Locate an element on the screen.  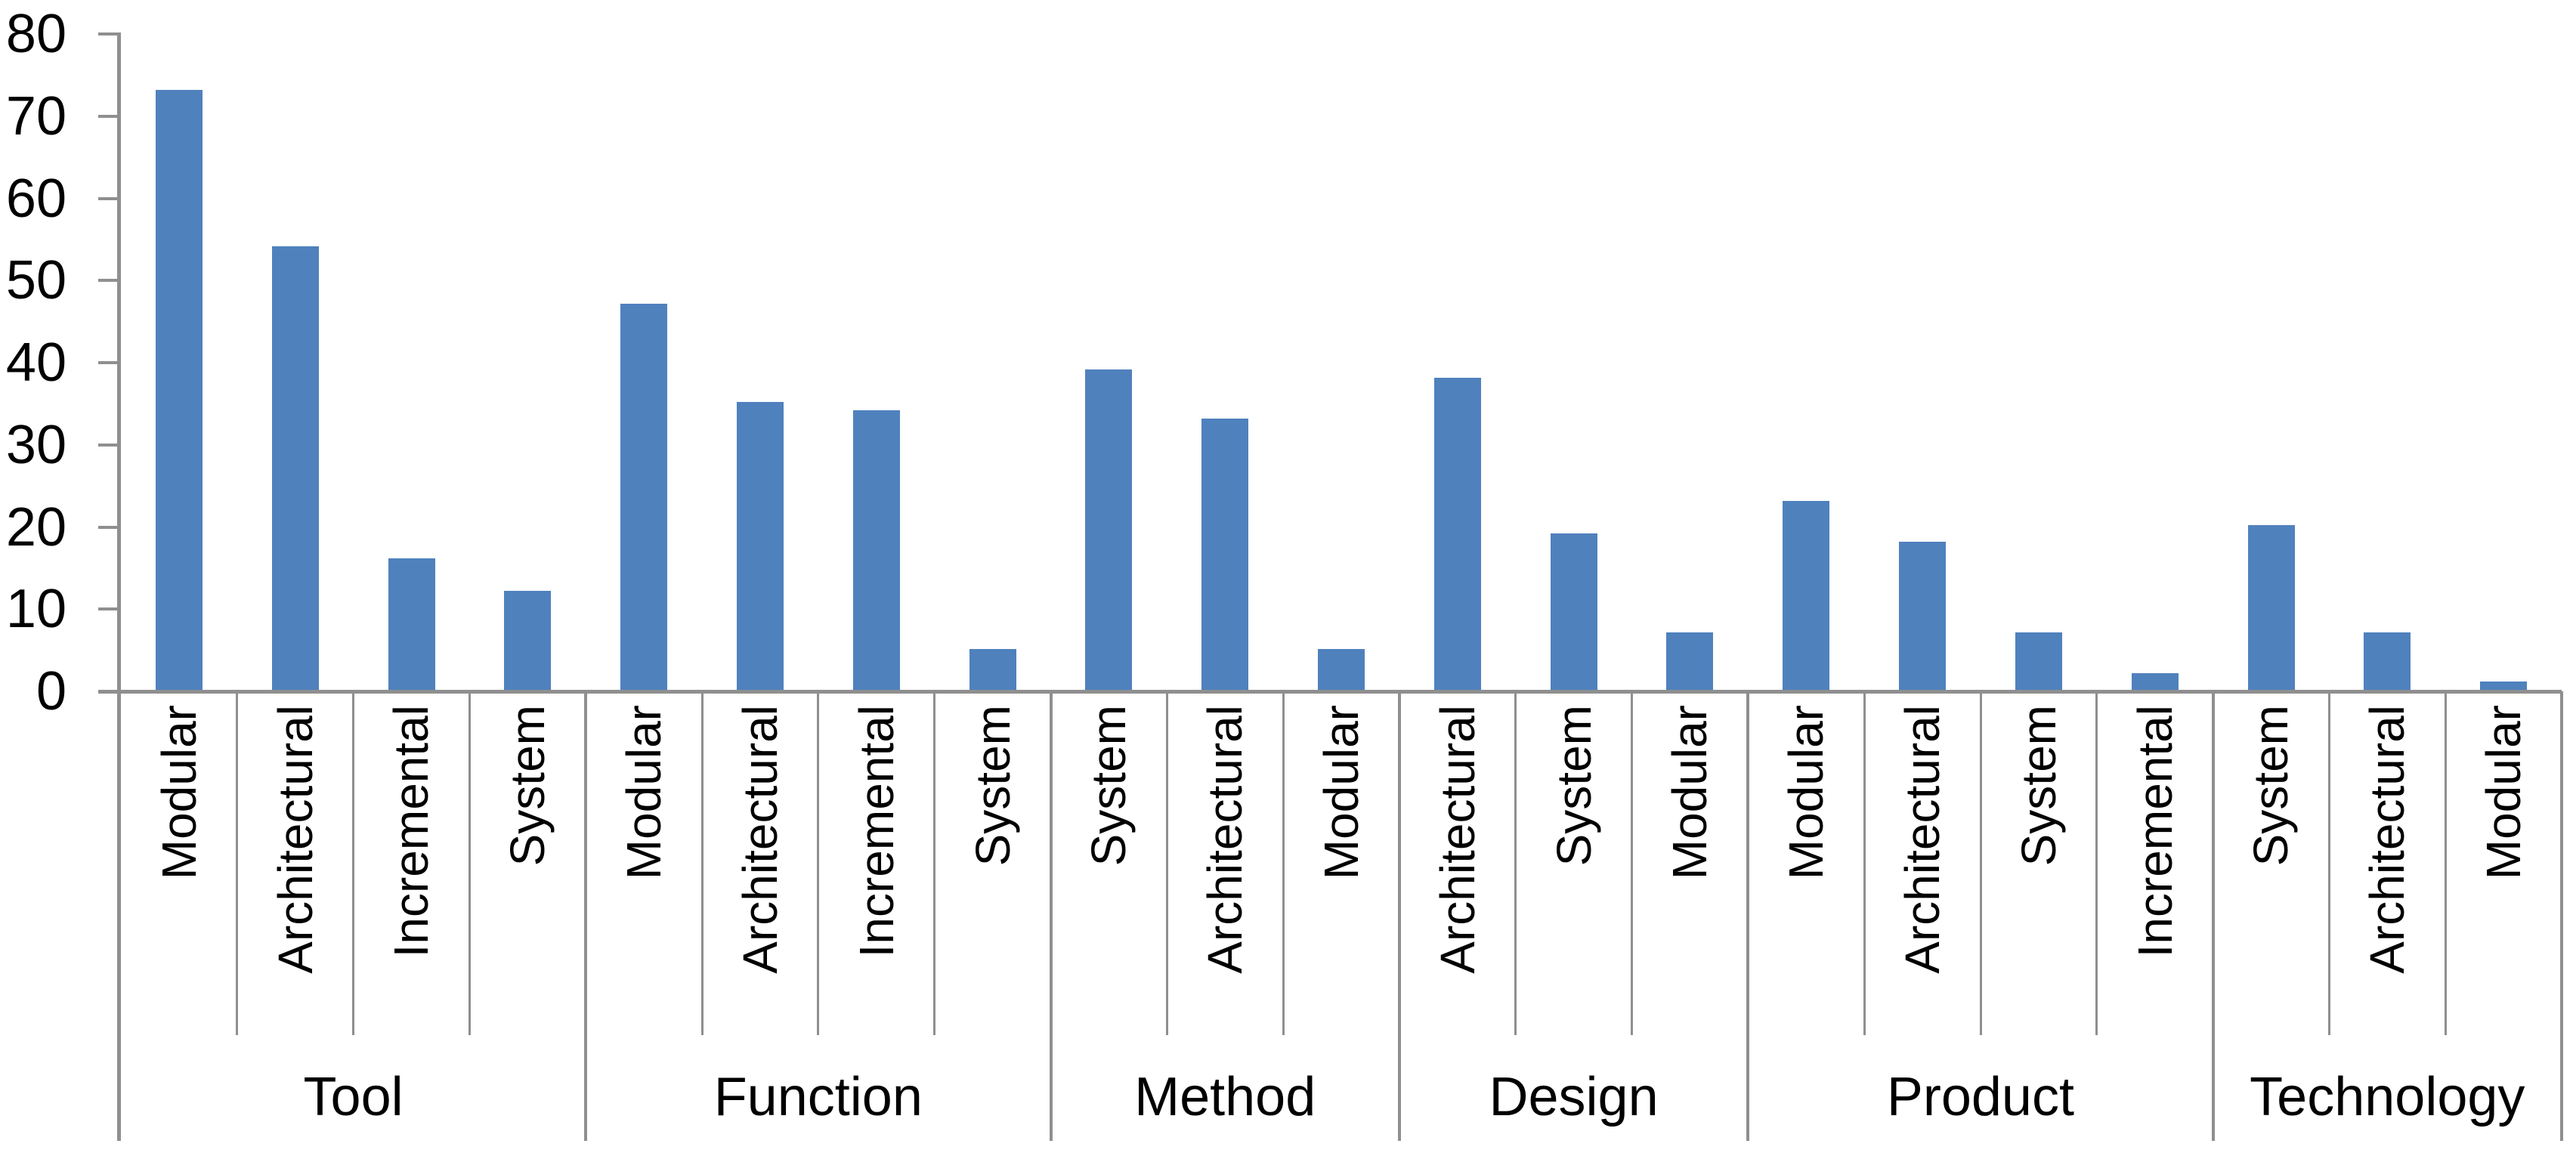
group-label: Technology is located at coordinates (2387, 1097).